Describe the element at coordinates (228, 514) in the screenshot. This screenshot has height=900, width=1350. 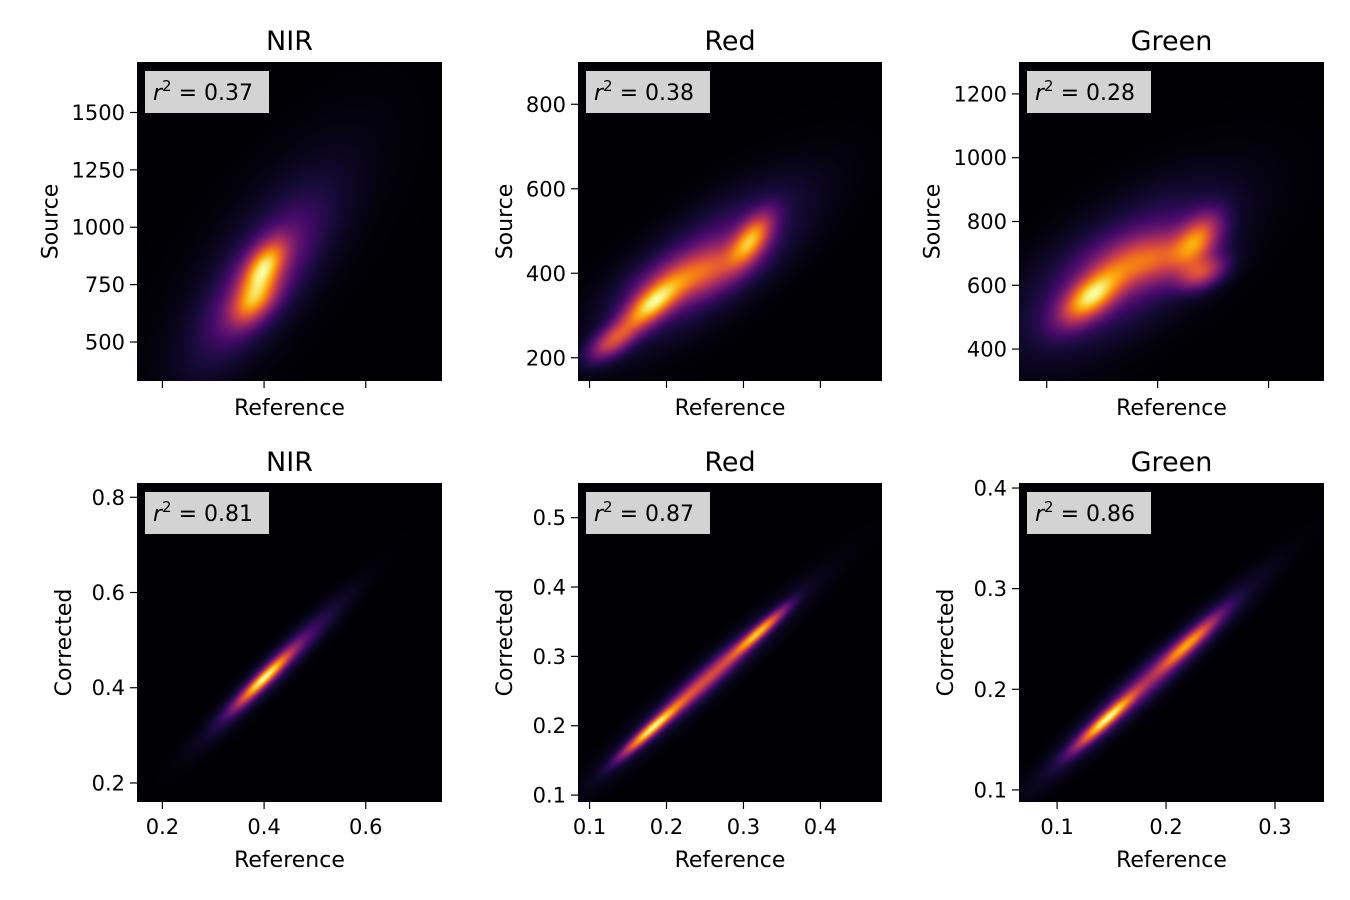
I see `r2-value: 0.81` at that location.